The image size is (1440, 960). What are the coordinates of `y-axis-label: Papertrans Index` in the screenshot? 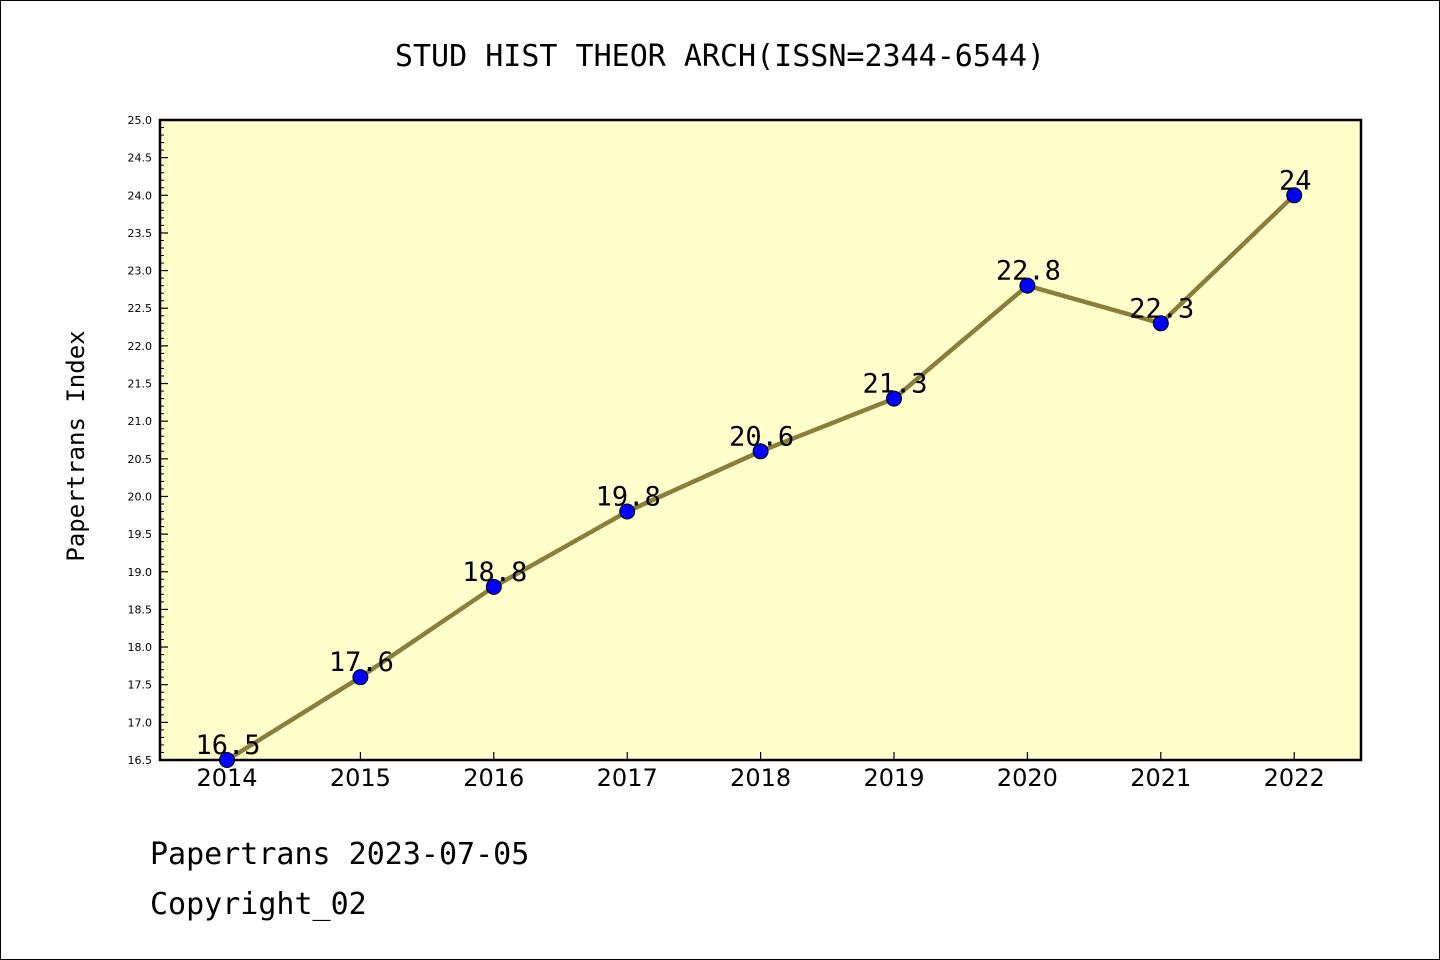 It's located at (76, 445).